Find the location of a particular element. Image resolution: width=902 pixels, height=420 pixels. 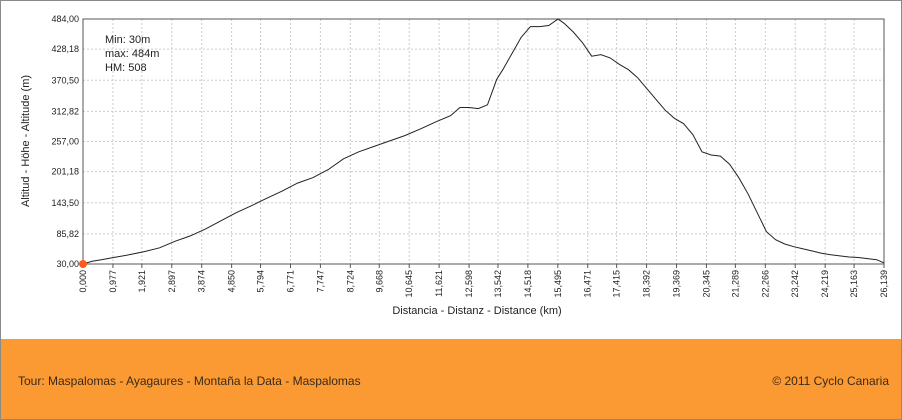

x-tick-label: 19,369 is located at coordinates (677, 284).